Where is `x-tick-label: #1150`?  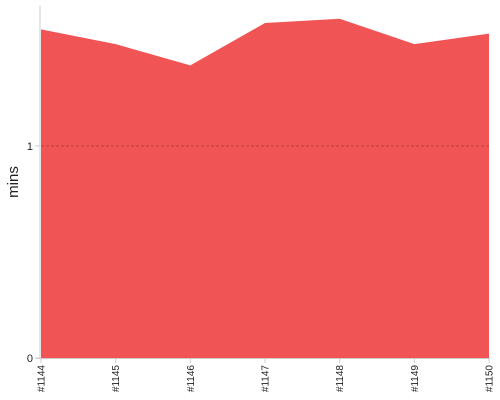
x-tick-label: #1150 is located at coordinates (490, 379).